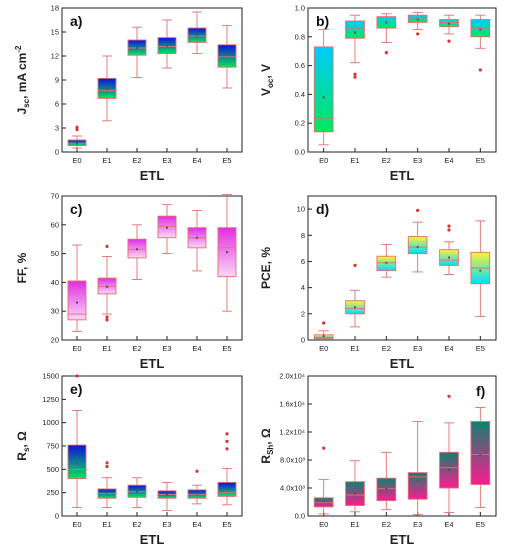 The image size is (507, 550). Describe the element at coordinates (55, 224) in the screenshot. I see `y-tick-label: 60` at that location.